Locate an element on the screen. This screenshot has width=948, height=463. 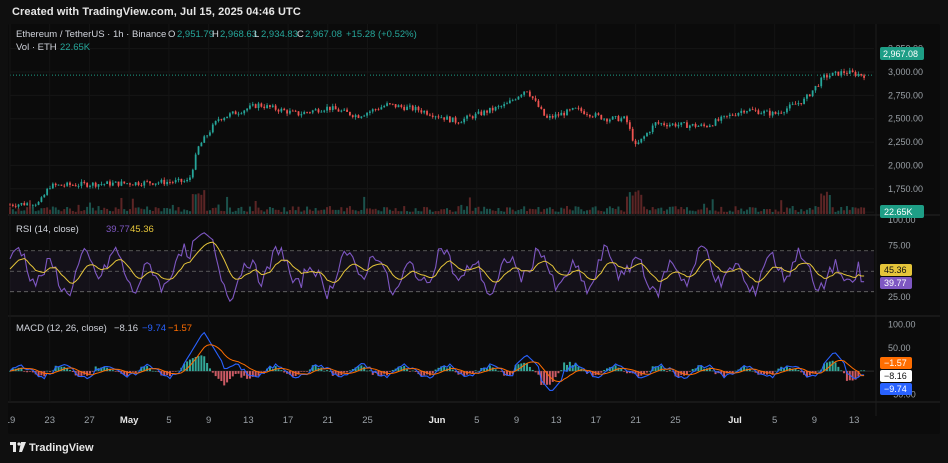
rsi-line is located at coordinates (437, 267).